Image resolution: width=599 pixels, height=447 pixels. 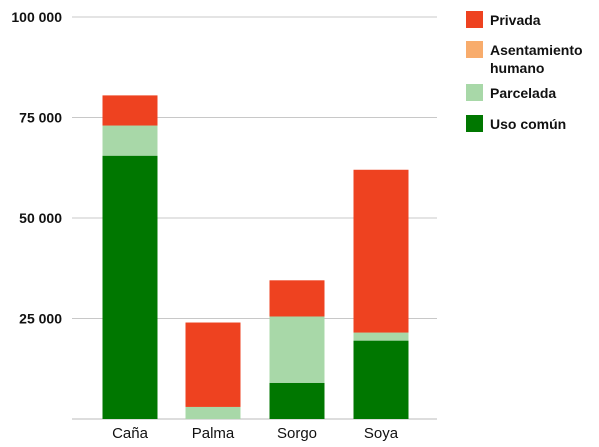 I want to click on legend-label-line: humano, so click(x=517, y=68).